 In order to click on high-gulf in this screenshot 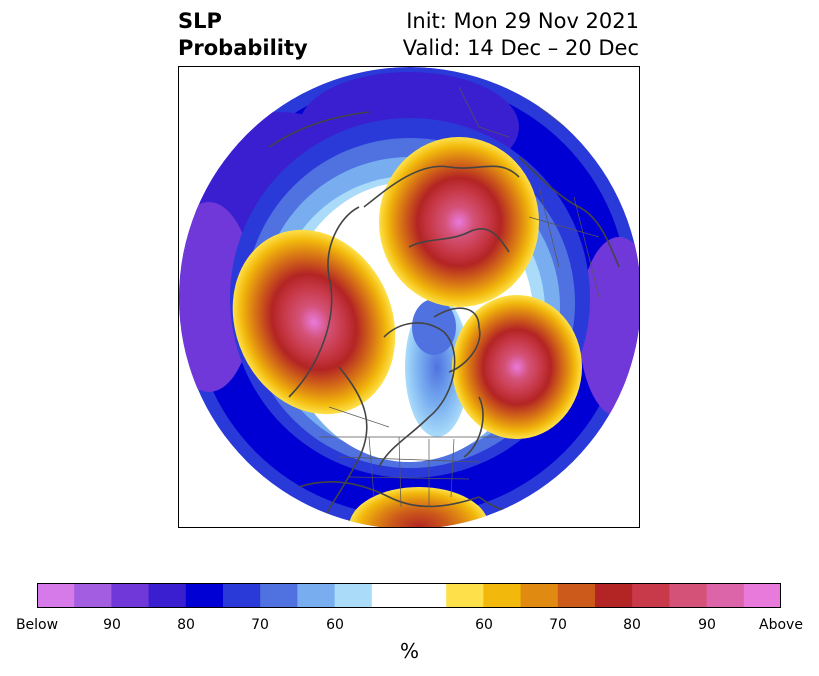, I will do `click(419, 507)`.